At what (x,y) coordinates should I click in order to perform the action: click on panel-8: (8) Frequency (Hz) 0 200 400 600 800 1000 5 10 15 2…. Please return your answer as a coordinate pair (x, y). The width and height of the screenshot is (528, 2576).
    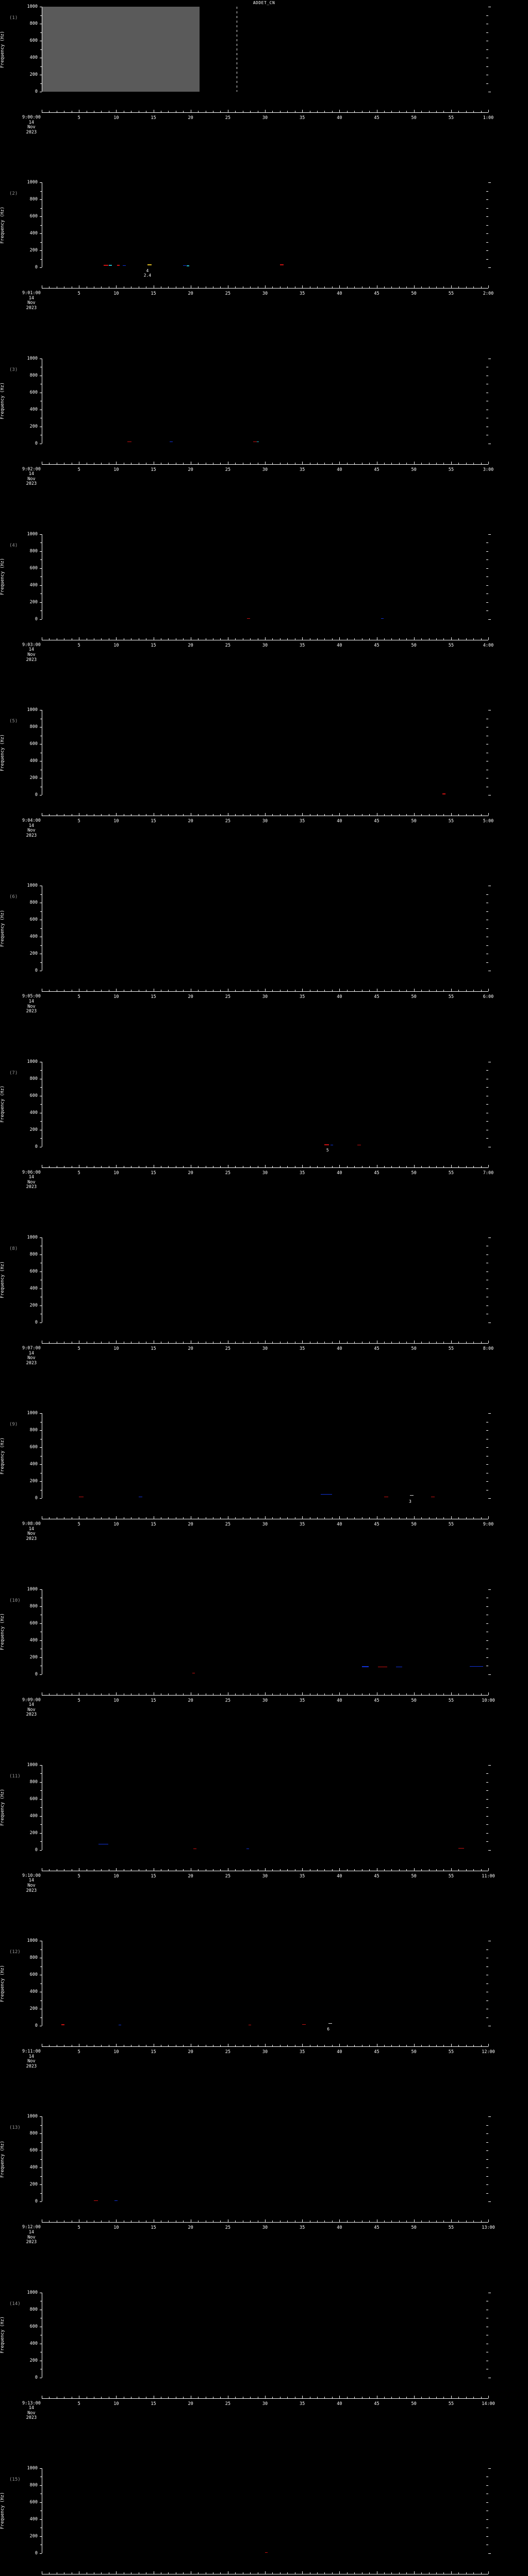
    Looking at the image, I should click on (264, 1318).